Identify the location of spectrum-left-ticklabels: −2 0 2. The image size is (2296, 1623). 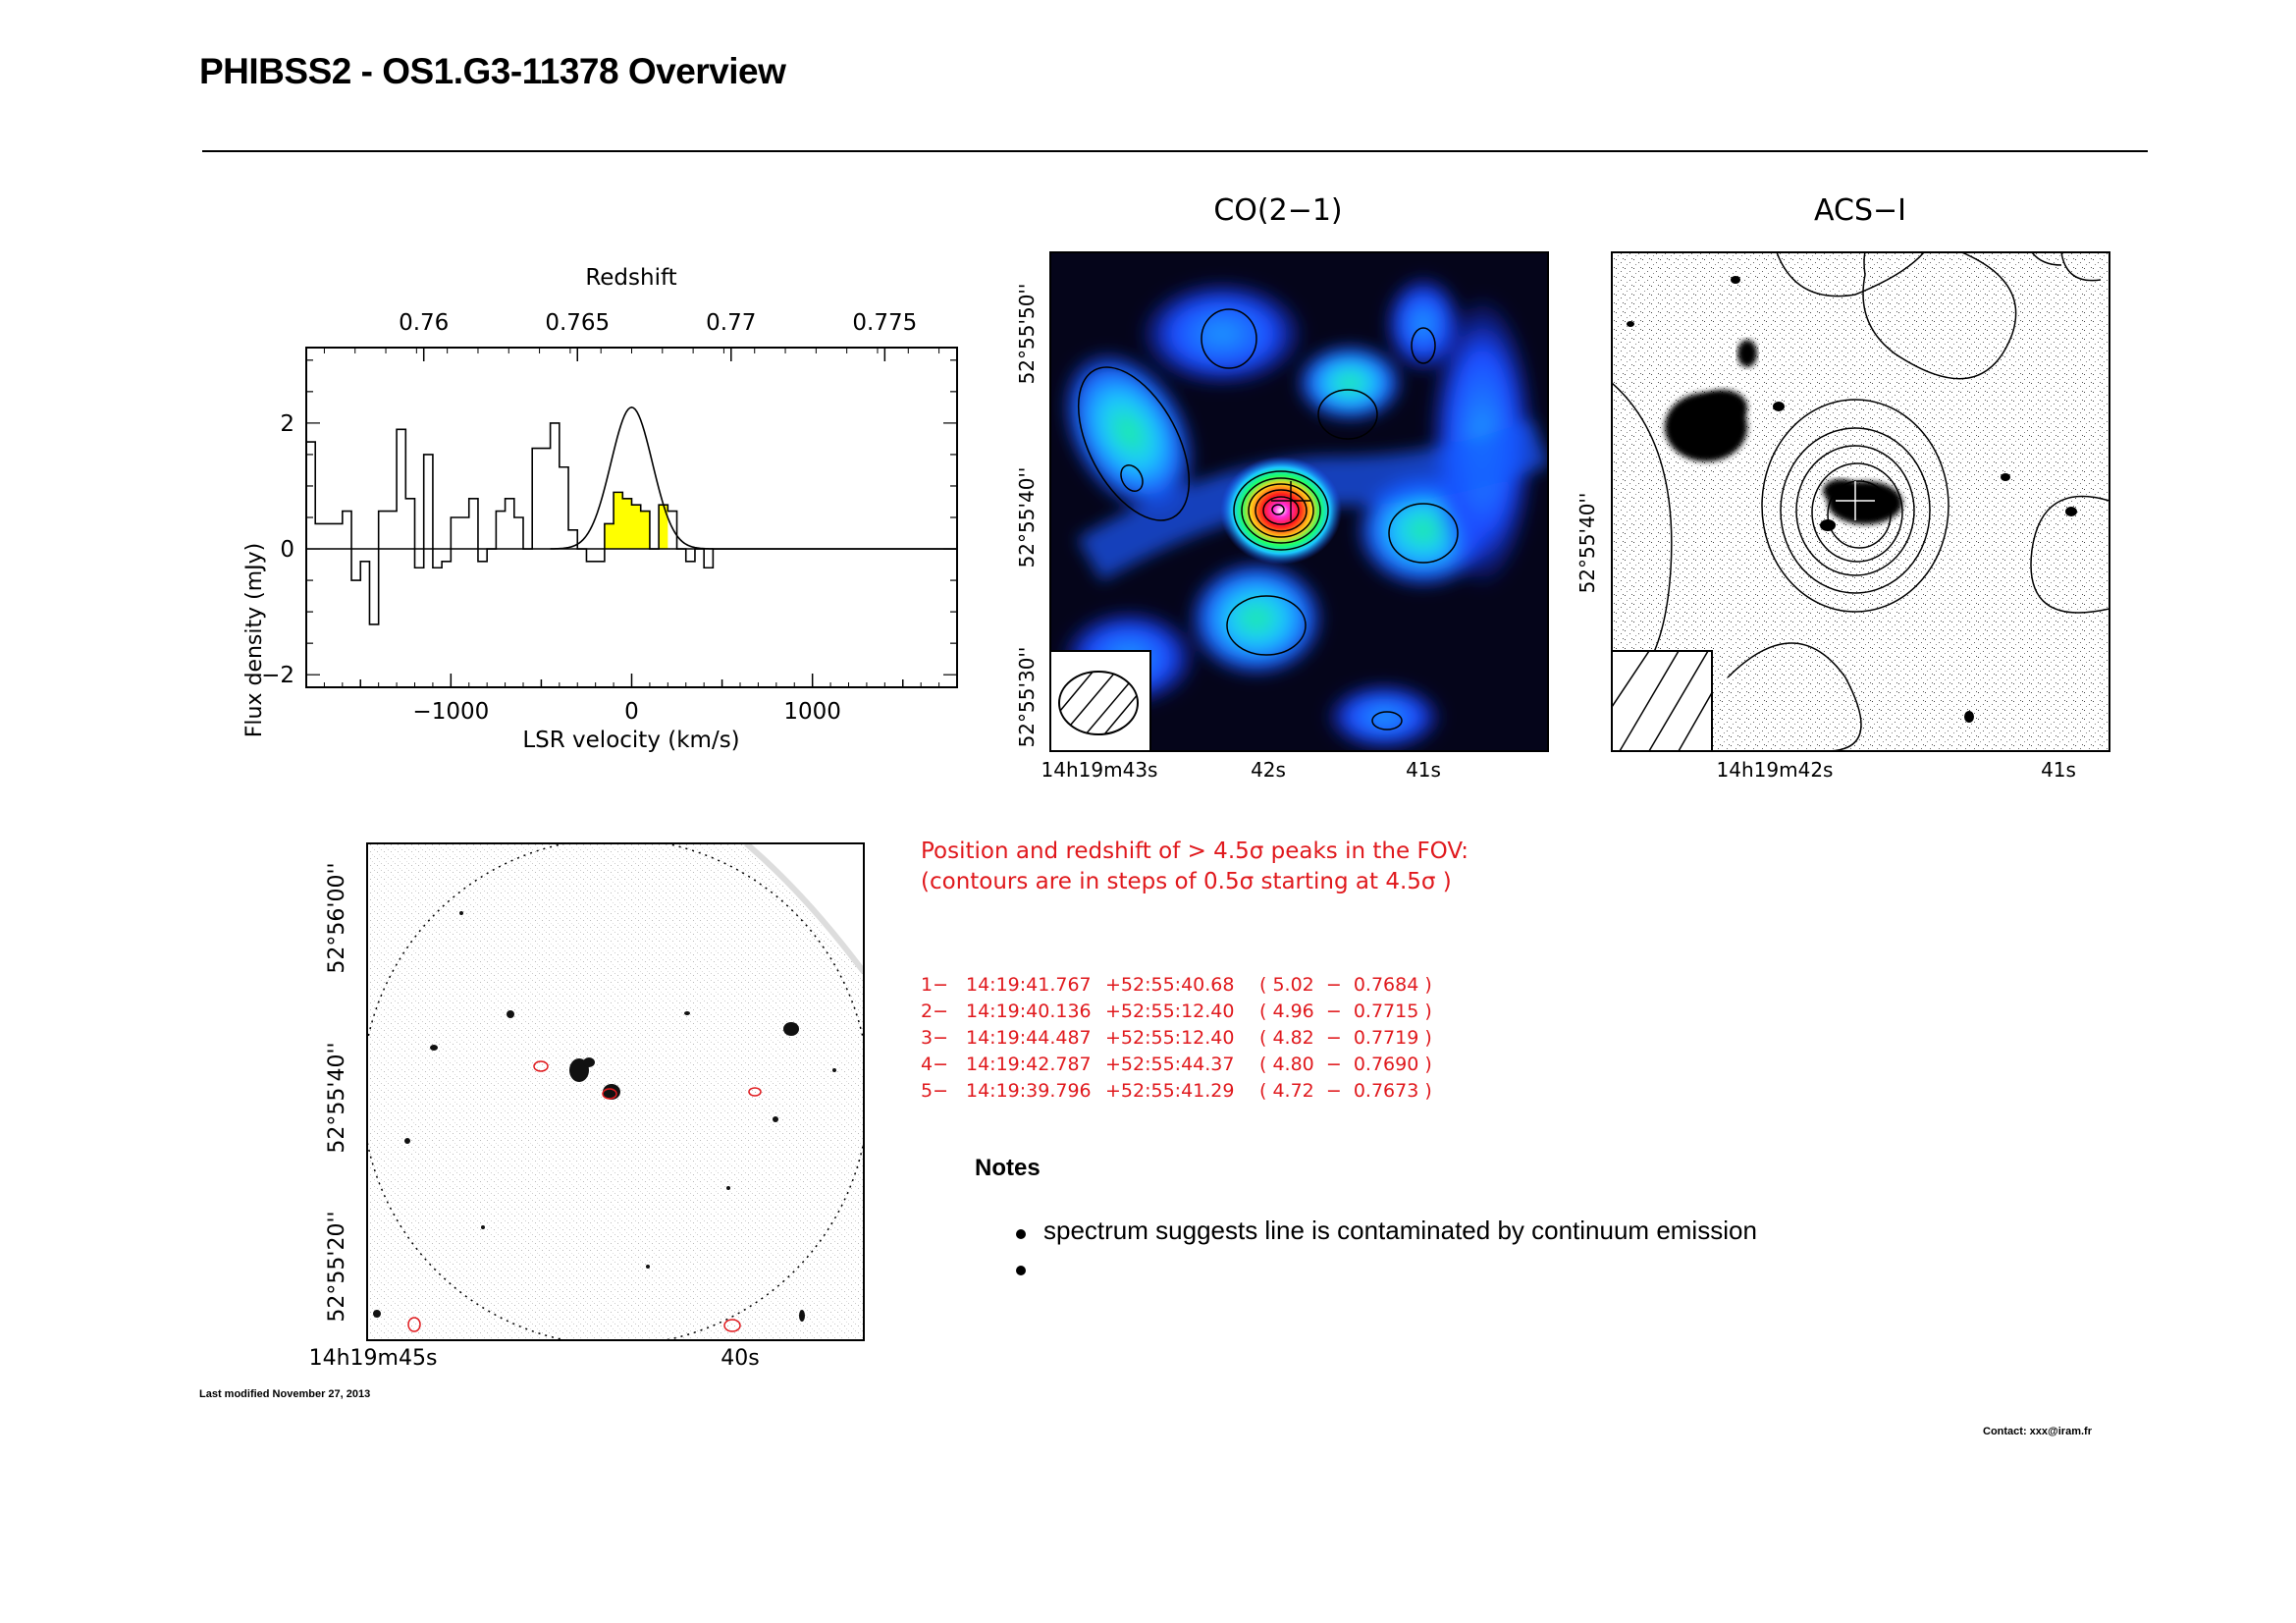
(277, 550).